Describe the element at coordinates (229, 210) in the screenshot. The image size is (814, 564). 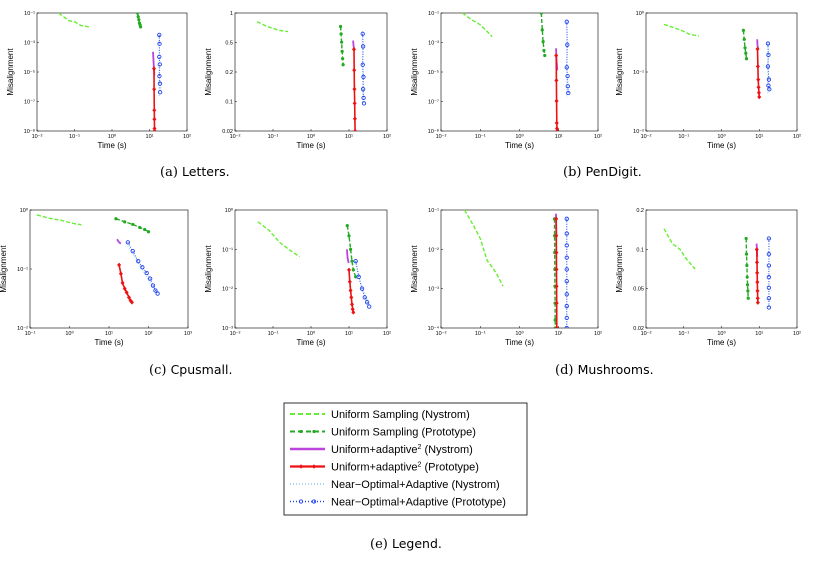
I see `y-tick-label: 10⁰` at that location.